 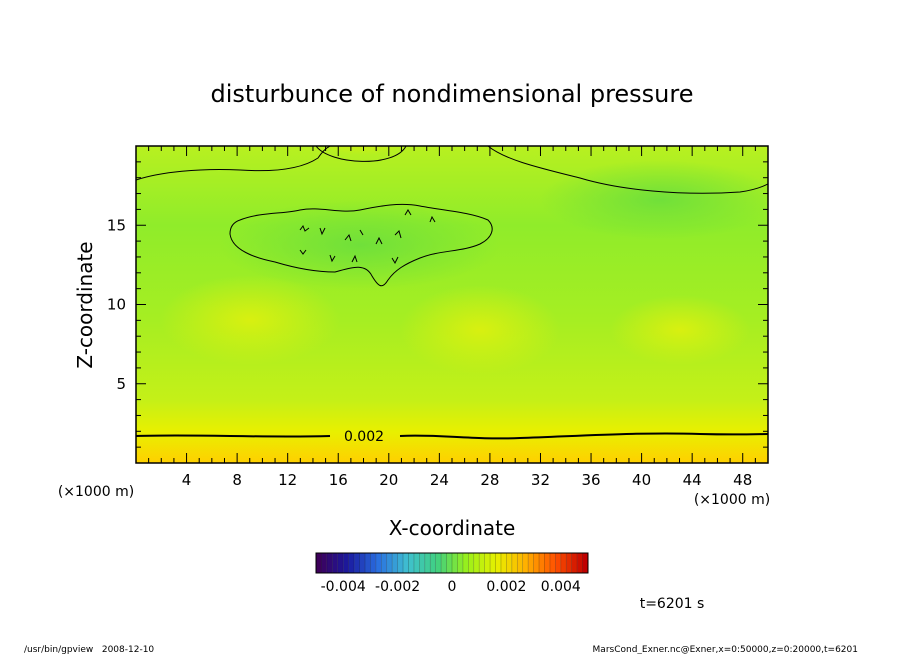 I want to click on colorbar-tick-label: -0.004, so click(x=343, y=587).